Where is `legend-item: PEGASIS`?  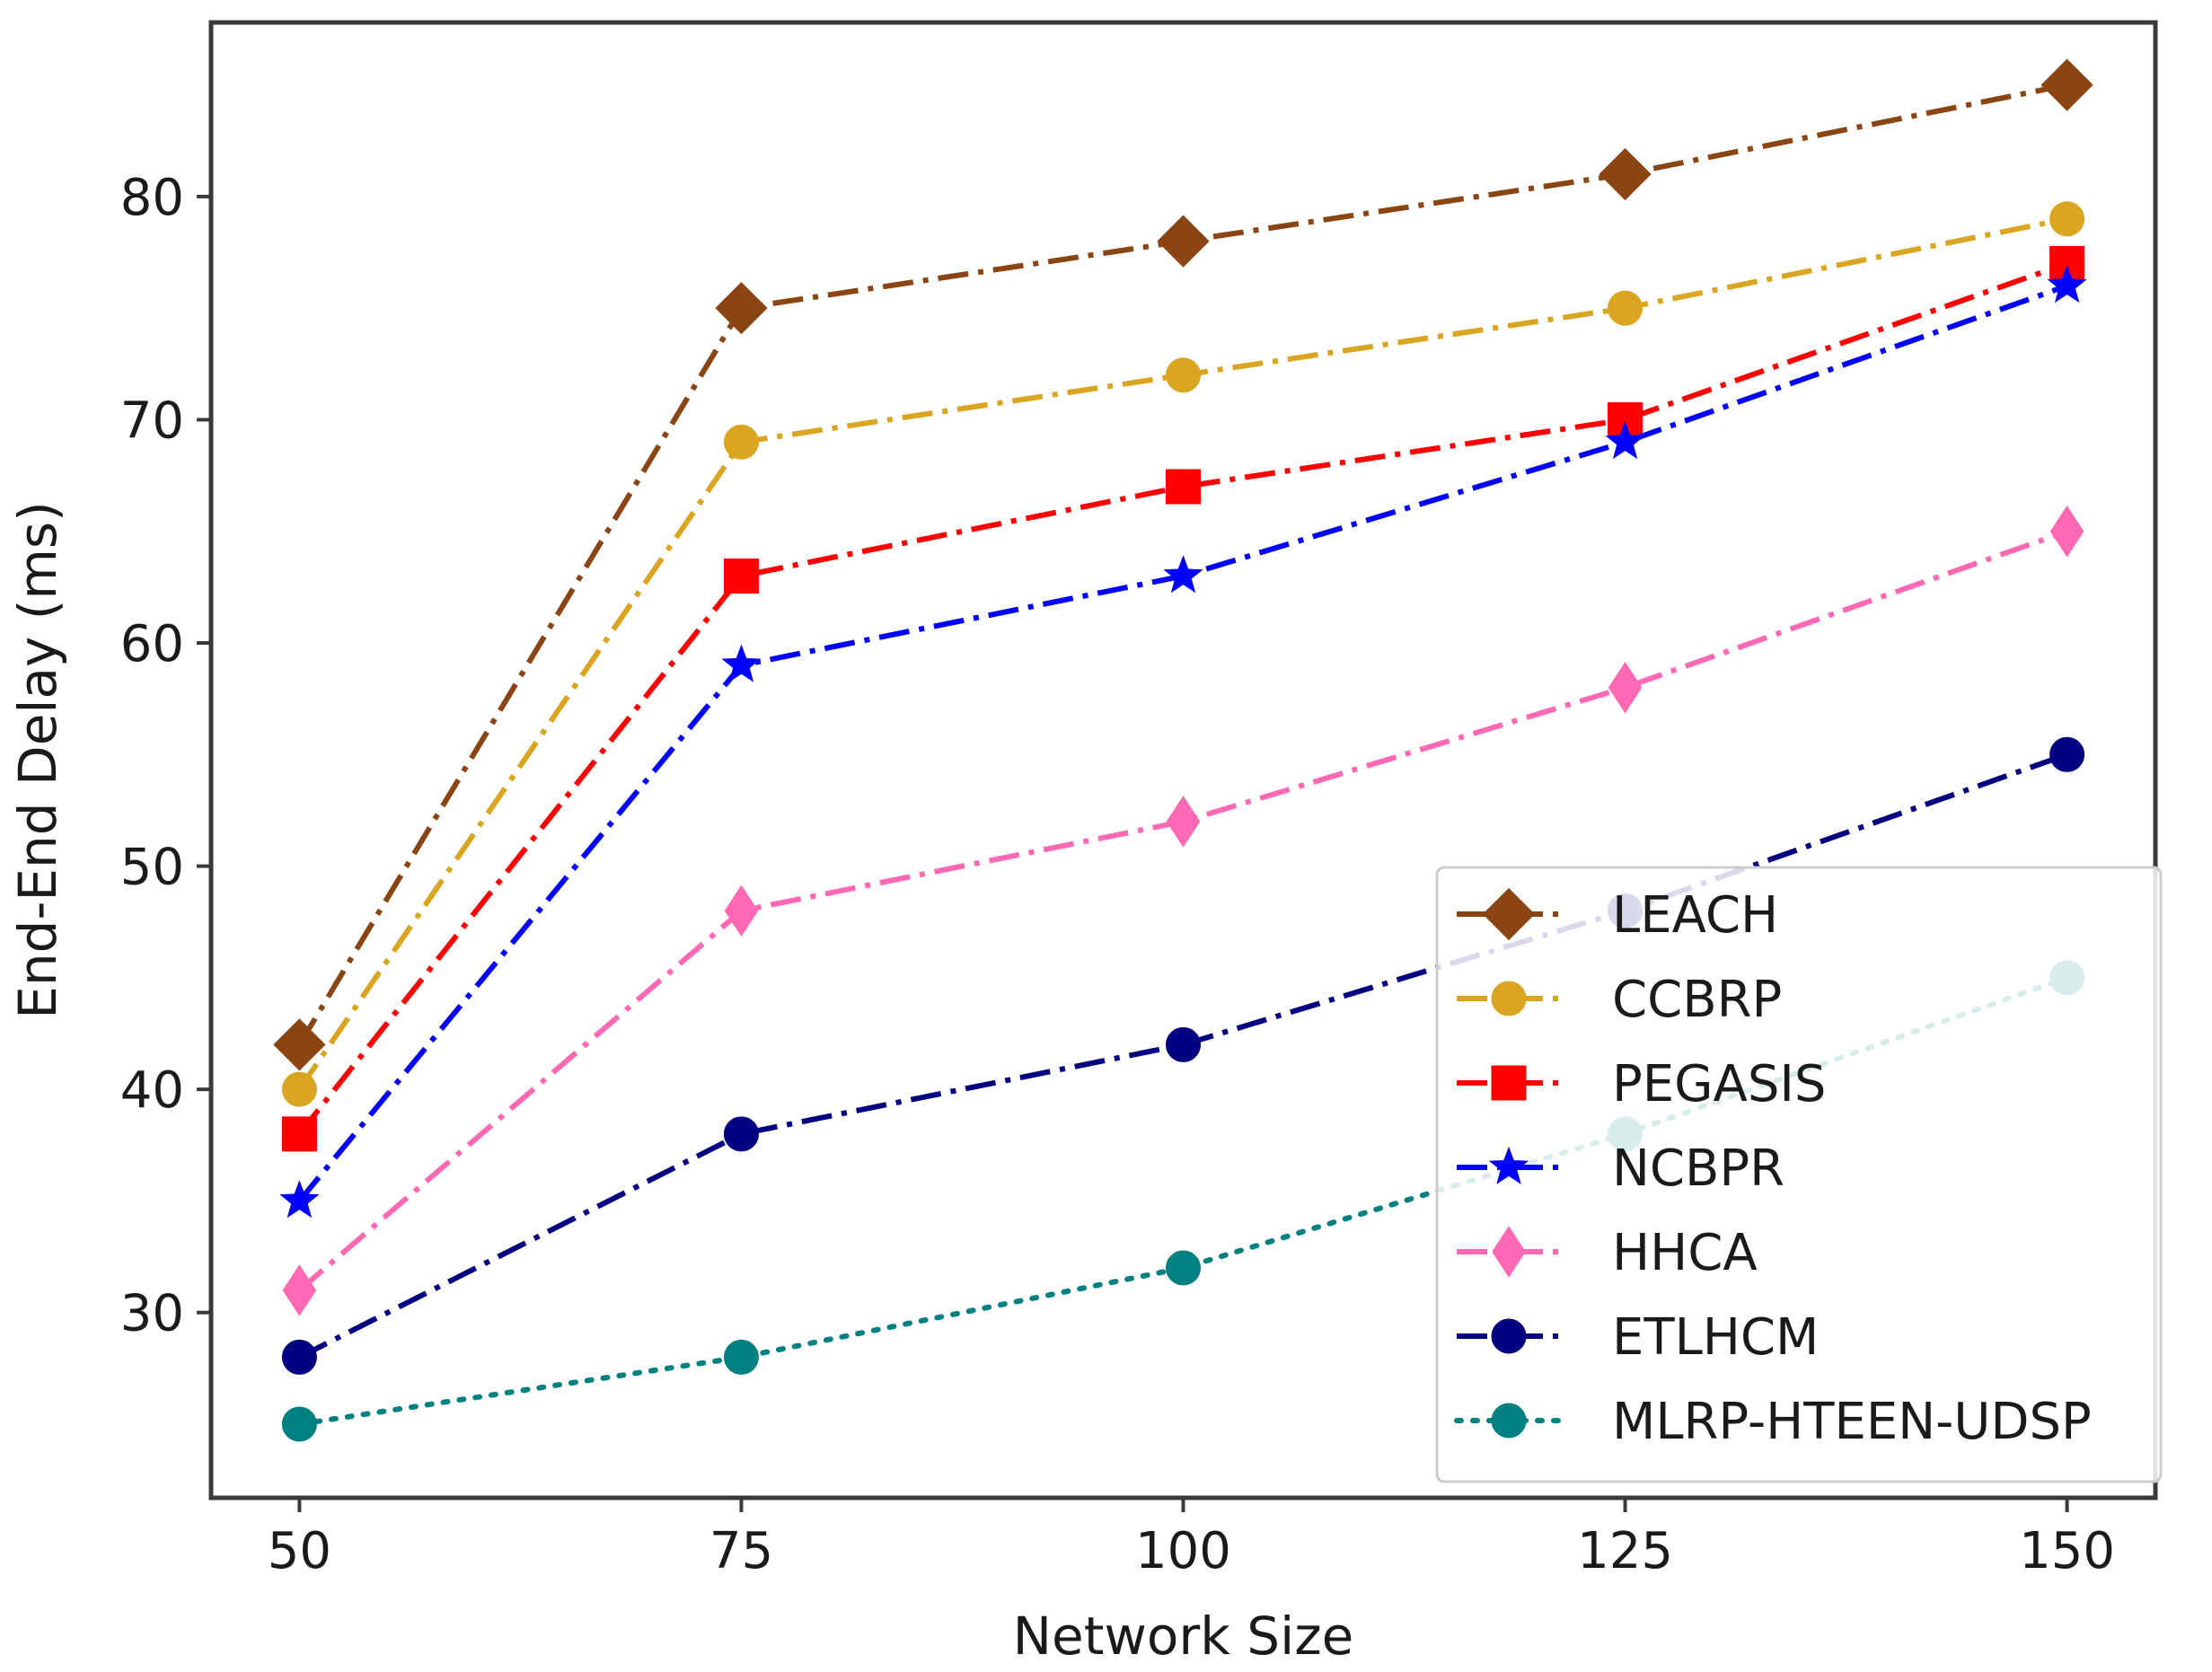 legend-item: PEGASIS is located at coordinates (1641, 1084).